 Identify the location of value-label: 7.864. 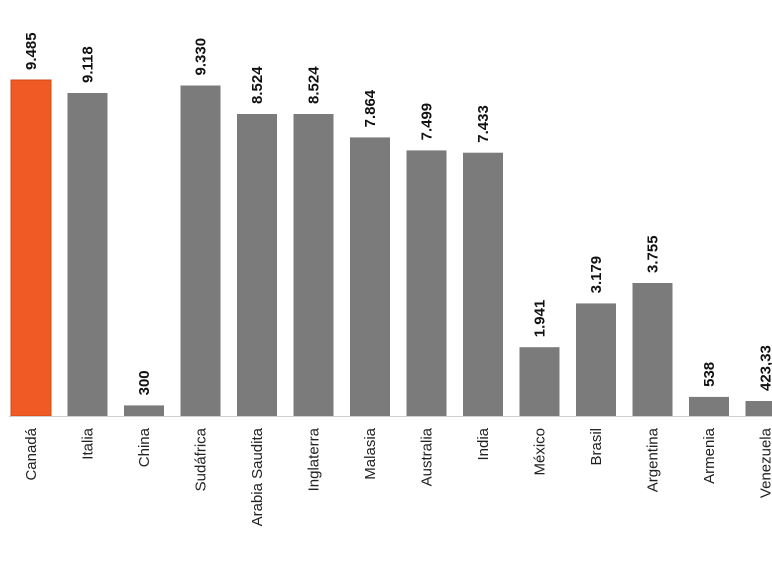
(370, 108).